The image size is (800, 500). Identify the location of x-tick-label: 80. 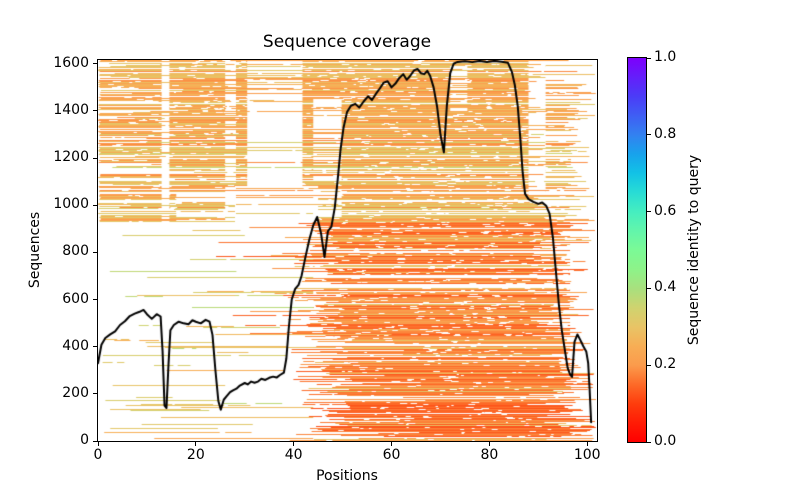
(489, 455).